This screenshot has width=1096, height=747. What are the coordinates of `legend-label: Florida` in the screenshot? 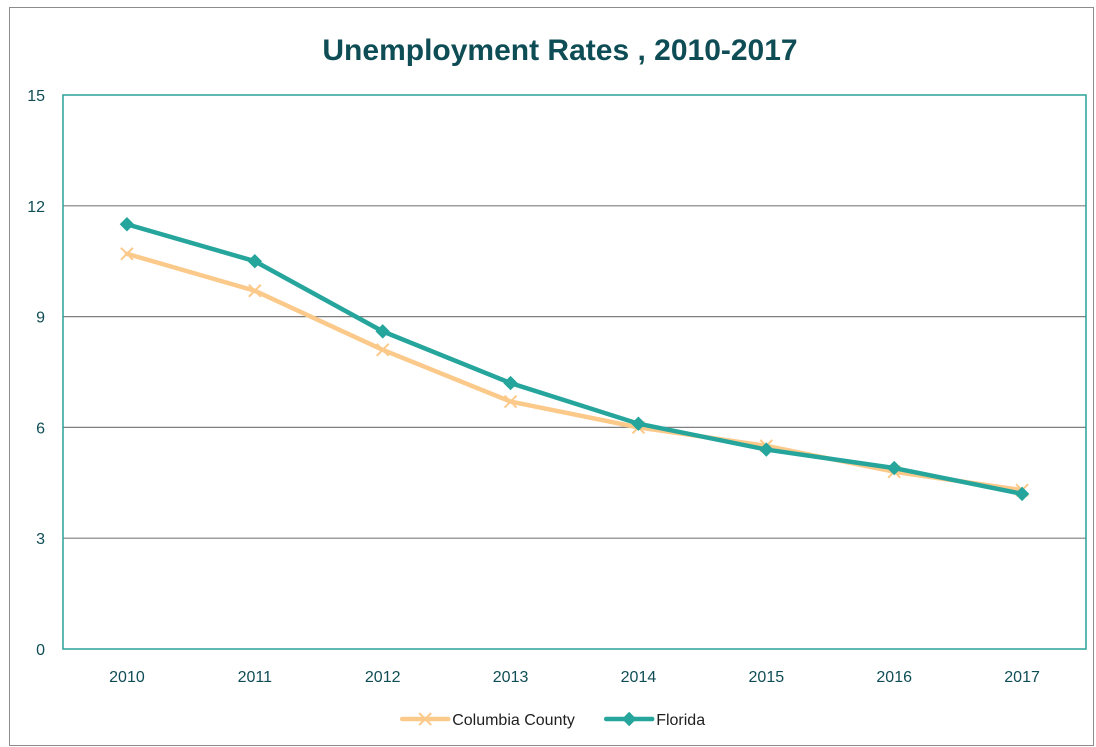 It's located at (680, 720).